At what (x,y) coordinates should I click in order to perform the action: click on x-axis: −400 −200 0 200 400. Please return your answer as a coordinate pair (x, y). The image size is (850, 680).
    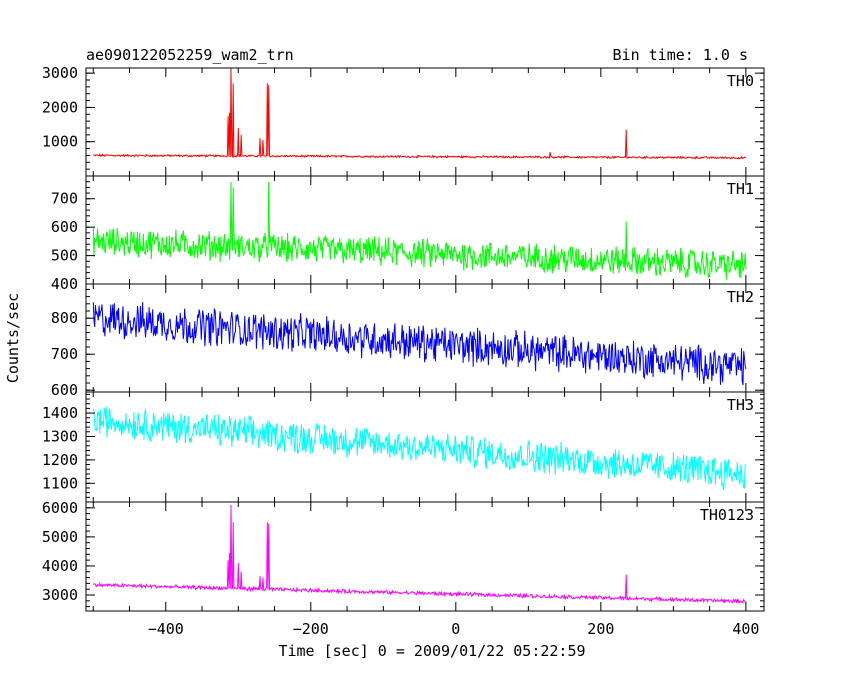
    Looking at the image, I should click on (454, 629).